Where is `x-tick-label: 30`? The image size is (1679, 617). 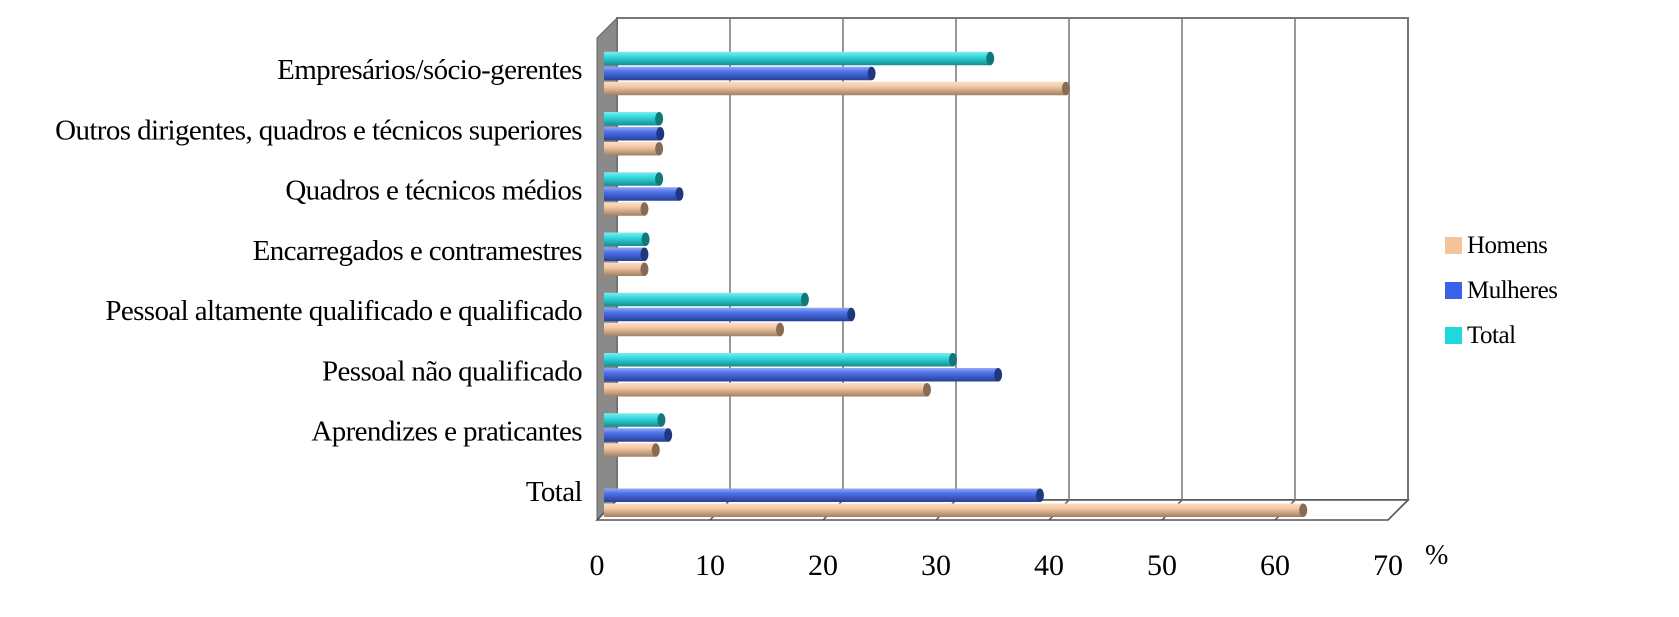
x-tick-label: 30 is located at coordinates (936, 565).